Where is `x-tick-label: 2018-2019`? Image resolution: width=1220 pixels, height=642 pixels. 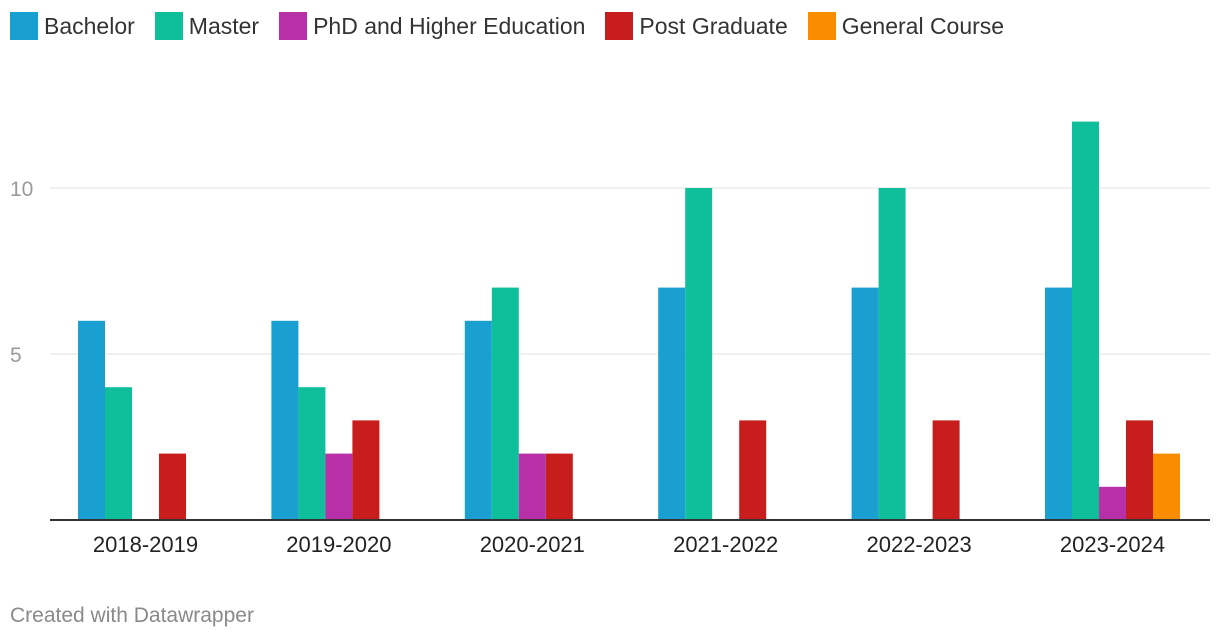 x-tick-label: 2018-2019 is located at coordinates (145, 544).